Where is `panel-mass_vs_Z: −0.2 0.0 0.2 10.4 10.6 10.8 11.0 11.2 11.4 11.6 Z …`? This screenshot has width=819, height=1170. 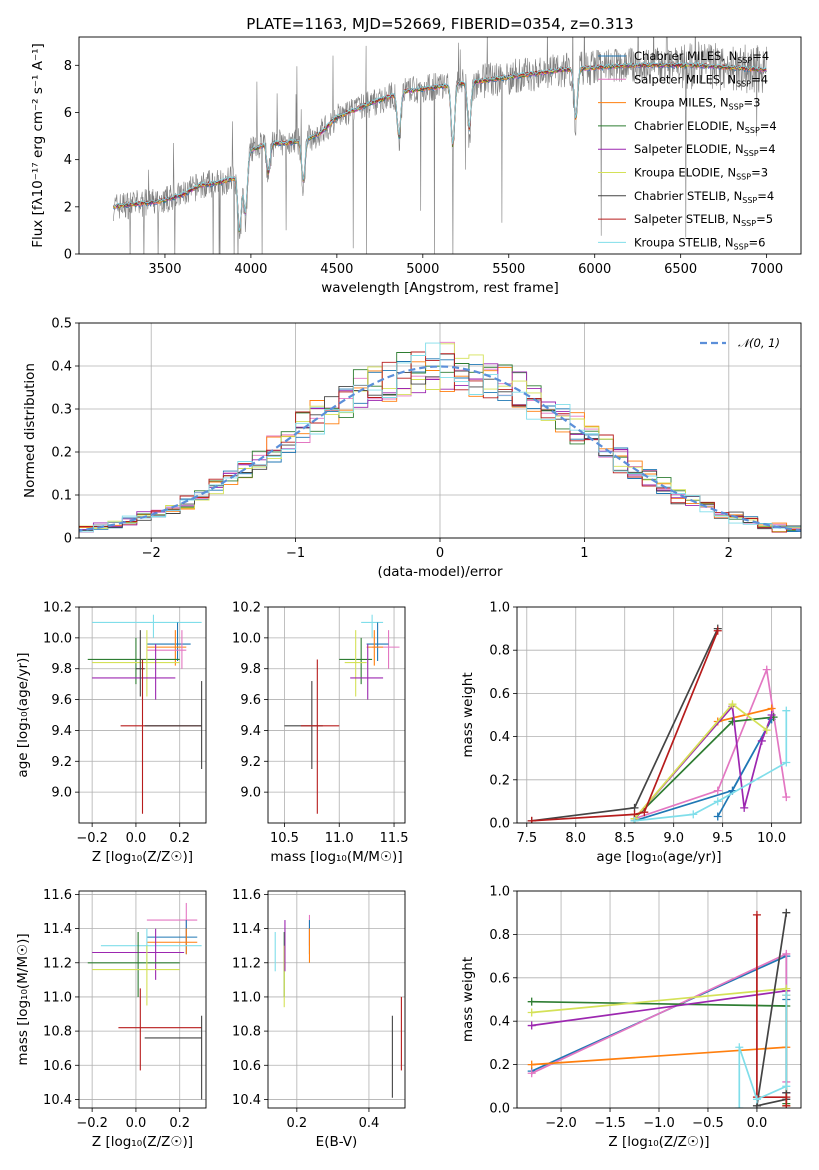
panel-mass_vs_Z: −0.2 0.0 0.2 10.4 10.6 10.8 11.0 11.2 11.4 11.6 Z … is located at coordinates (111, 1019).